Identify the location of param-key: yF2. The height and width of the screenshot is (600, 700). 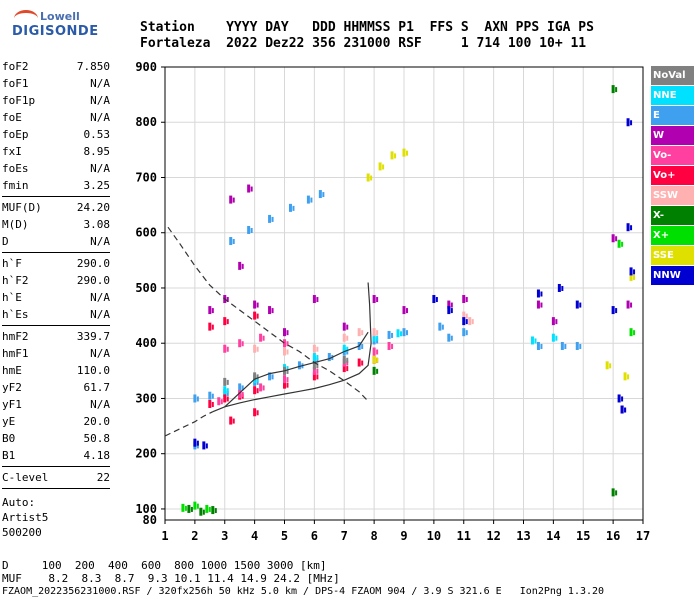
(12, 387).